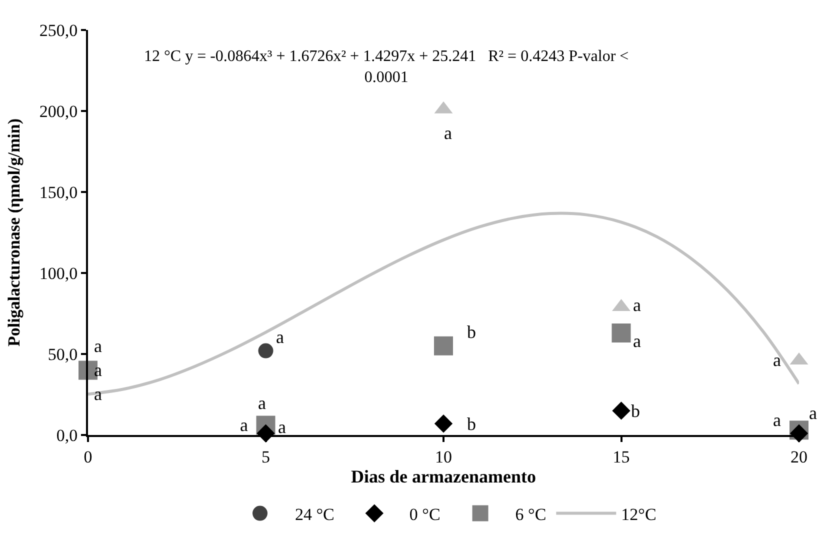 This screenshot has width=824, height=544. Describe the element at coordinates (314, 514) in the screenshot. I see `legend-label: 24 °C` at that location.